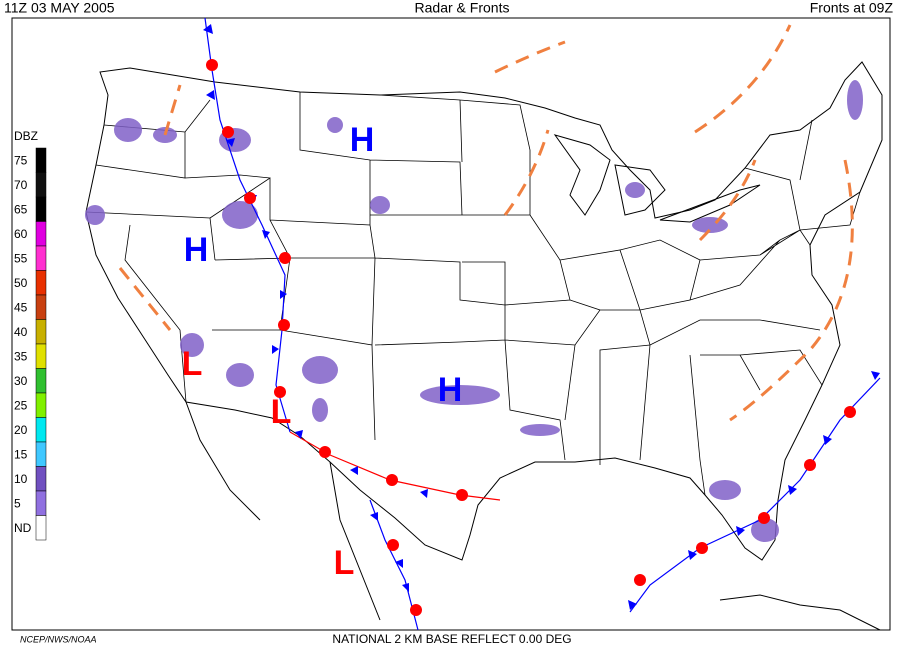 The height and width of the screenshot is (650, 900). I want to click on legend-label: 75, so click(21, 160).